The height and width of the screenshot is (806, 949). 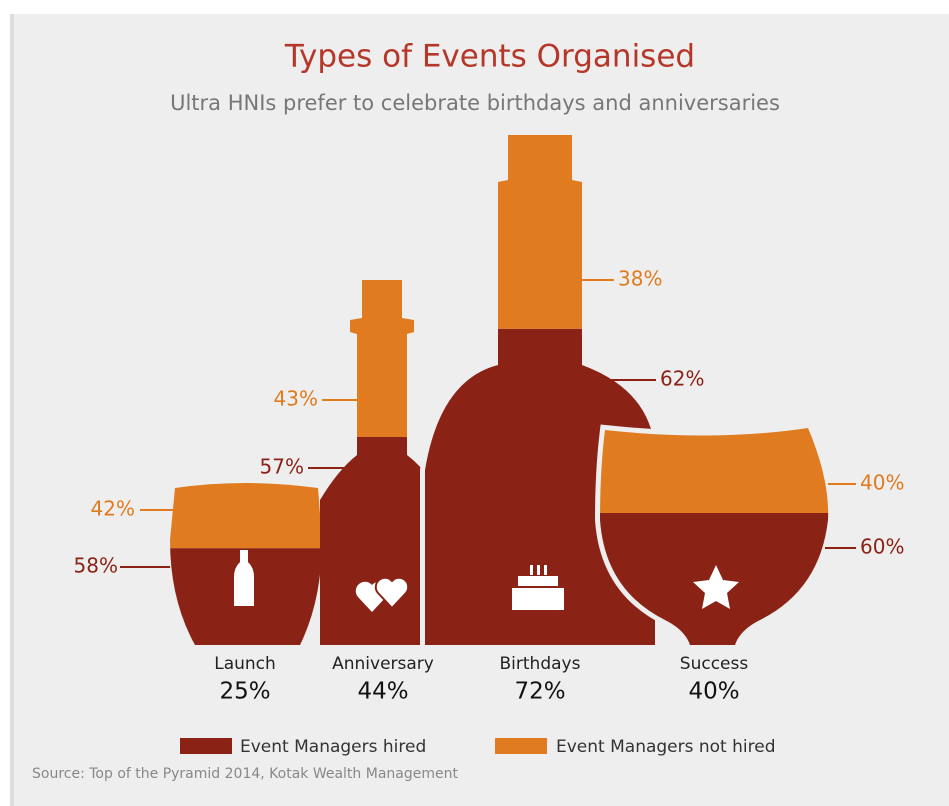 What do you see at coordinates (882, 547) in the screenshot?
I see `value-label: 60%` at bounding box center [882, 547].